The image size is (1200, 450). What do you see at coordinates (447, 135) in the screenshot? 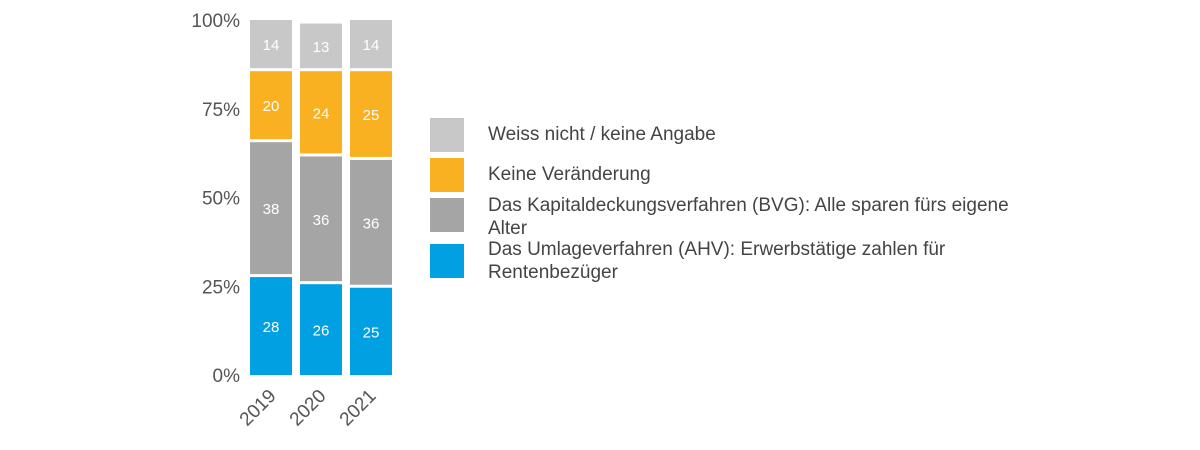
I see `legend-swatch-no-answer` at bounding box center [447, 135].